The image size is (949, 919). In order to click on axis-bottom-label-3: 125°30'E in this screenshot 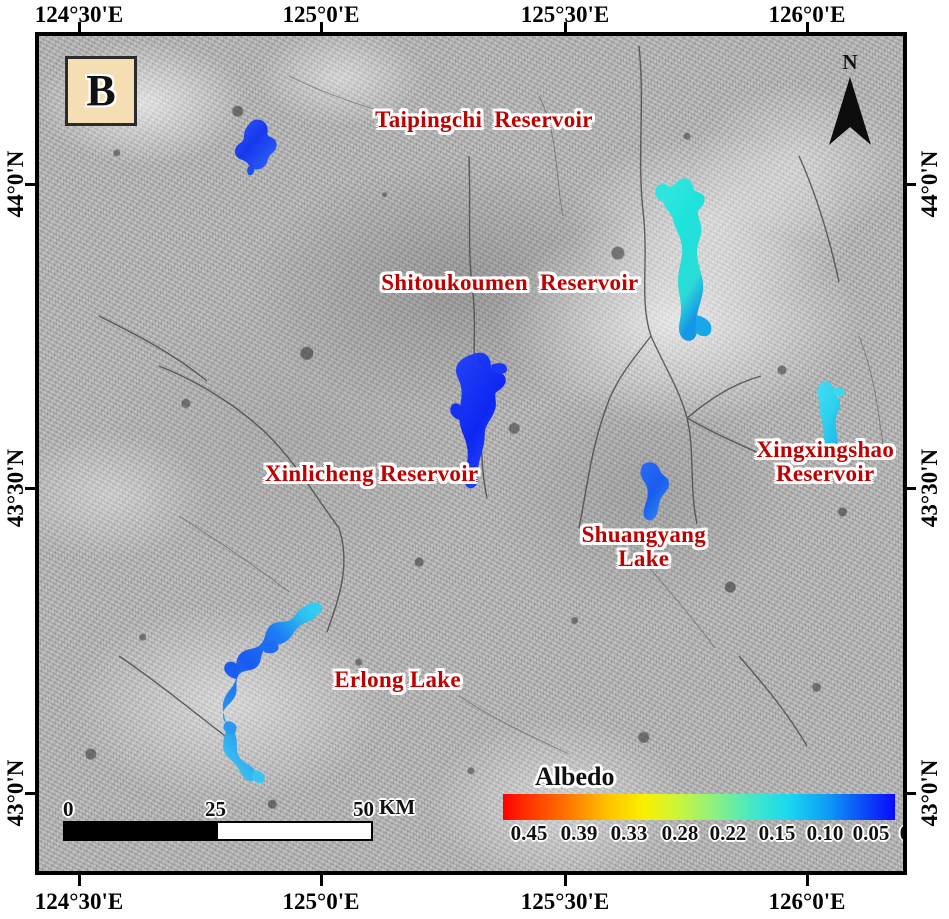, I will do `click(565, 901)`.